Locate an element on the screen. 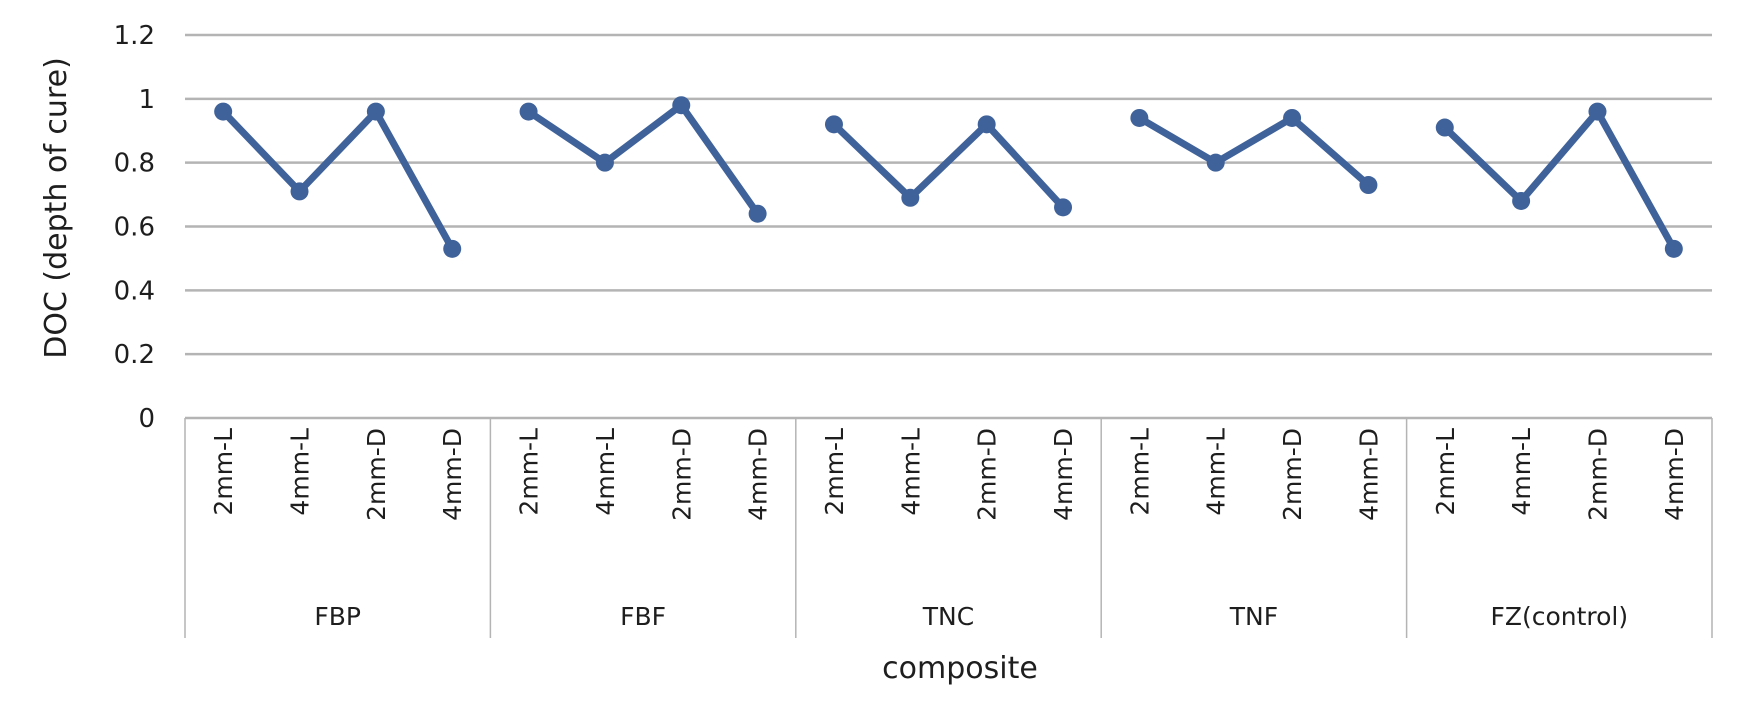 Image resolution: width=1748 pixels, height=714 pixels. y-tick-label: 1 is located at coordinates (146, 100).